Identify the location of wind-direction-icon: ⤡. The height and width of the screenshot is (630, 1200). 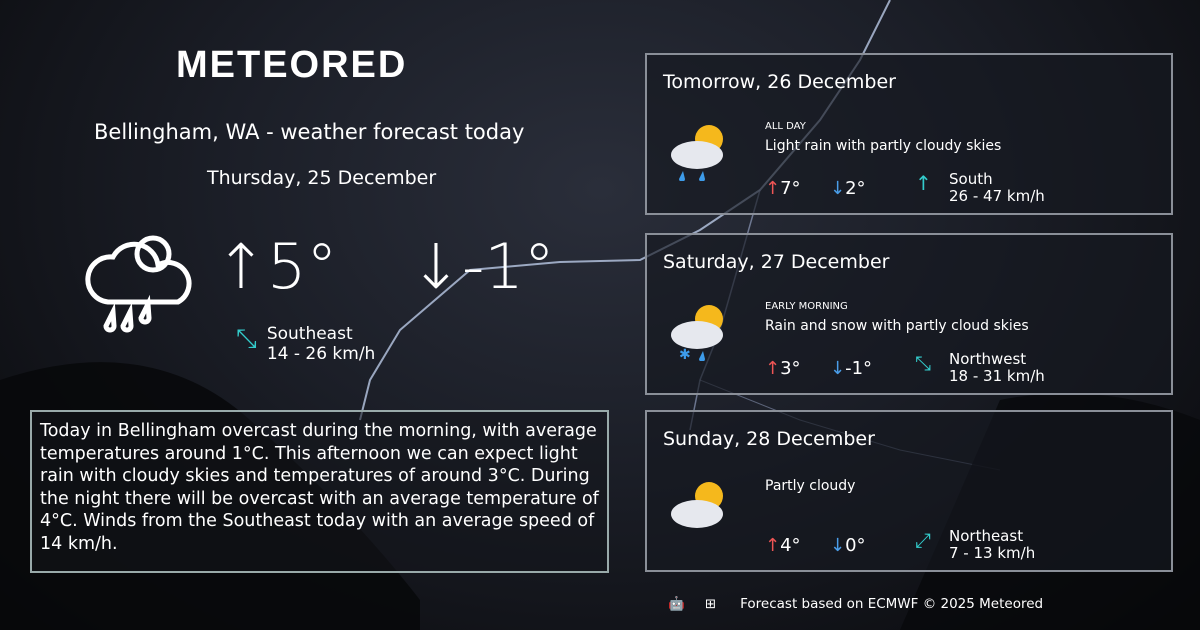
(246, 339).